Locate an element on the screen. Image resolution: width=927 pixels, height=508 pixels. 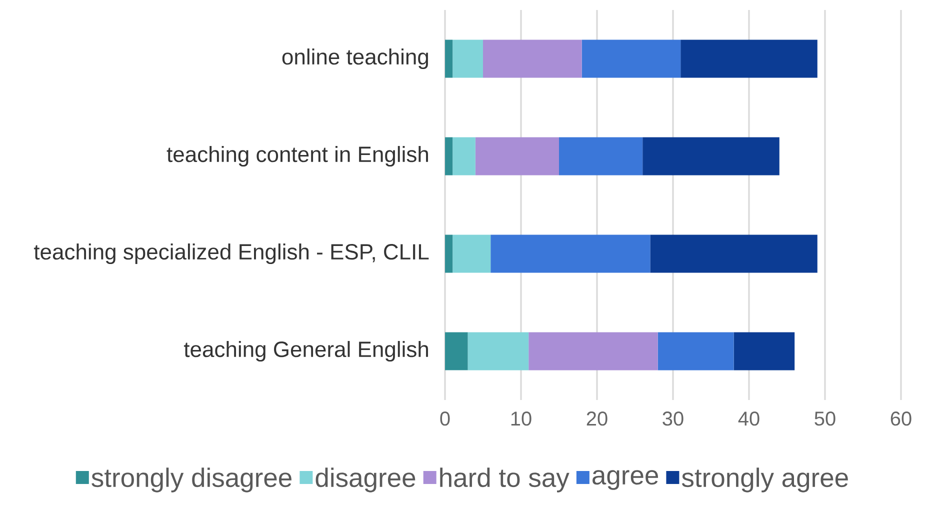
x-tick-label: 50 is located at coordinates (825, 419).